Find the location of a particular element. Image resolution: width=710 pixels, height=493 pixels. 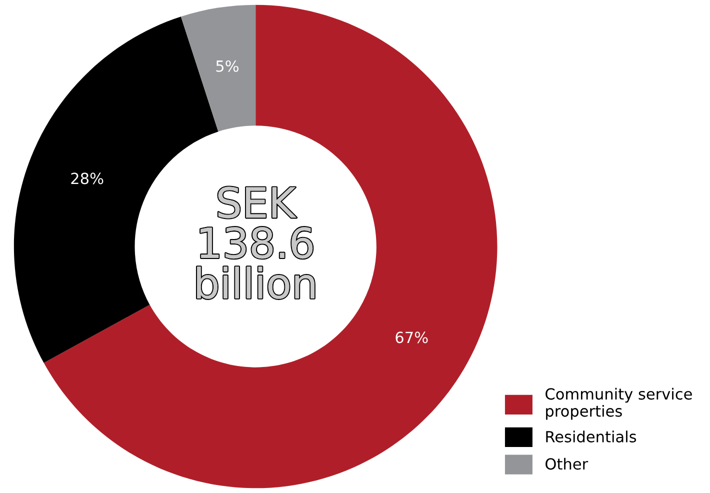

data-label: 5% is located at coordinates (227, 66).